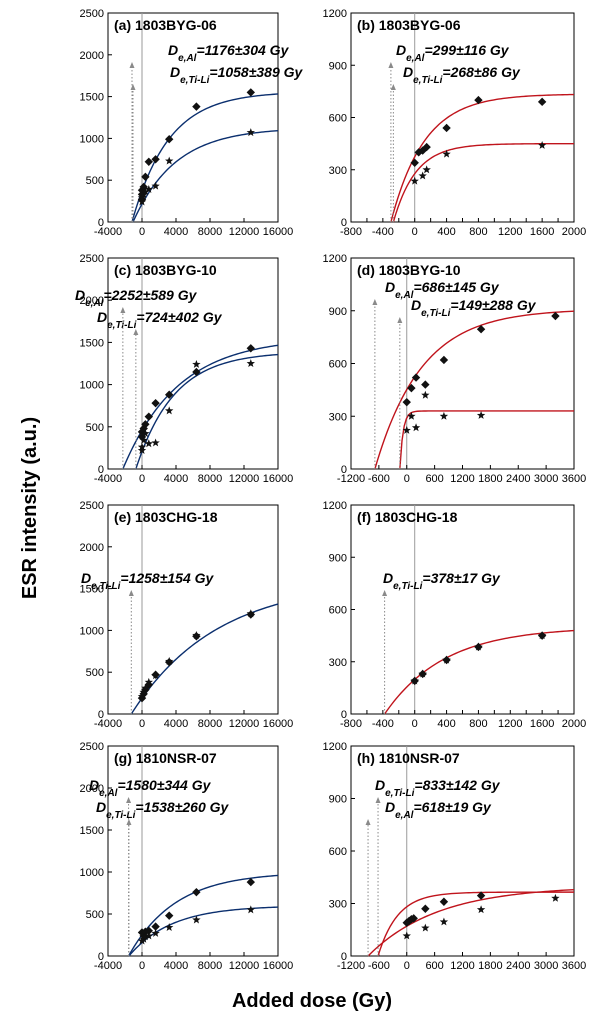  Describe the element at coordinates (167, 578) in the screenshot. I see `de-label-value: =1258±154 Gy` at that location.